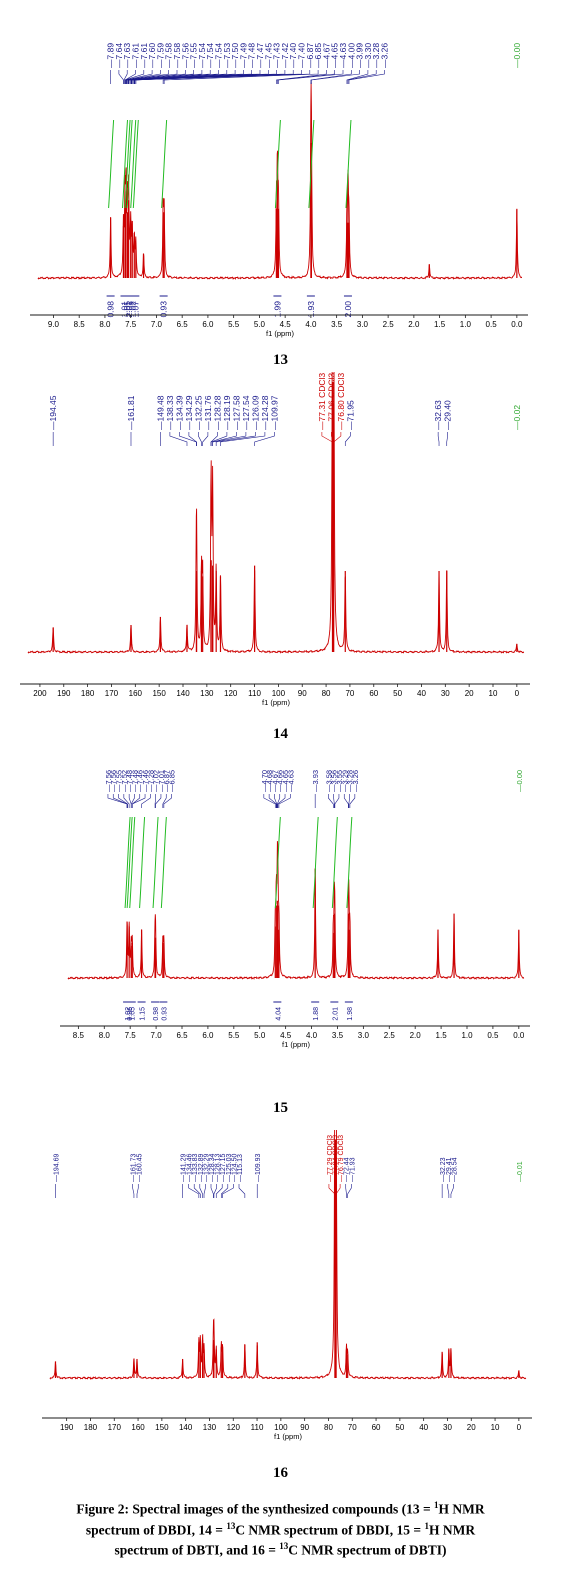  Describe the element at coordinates (363, 324) in the screenshot. I see `x-tick-label: 3.0` at that location.